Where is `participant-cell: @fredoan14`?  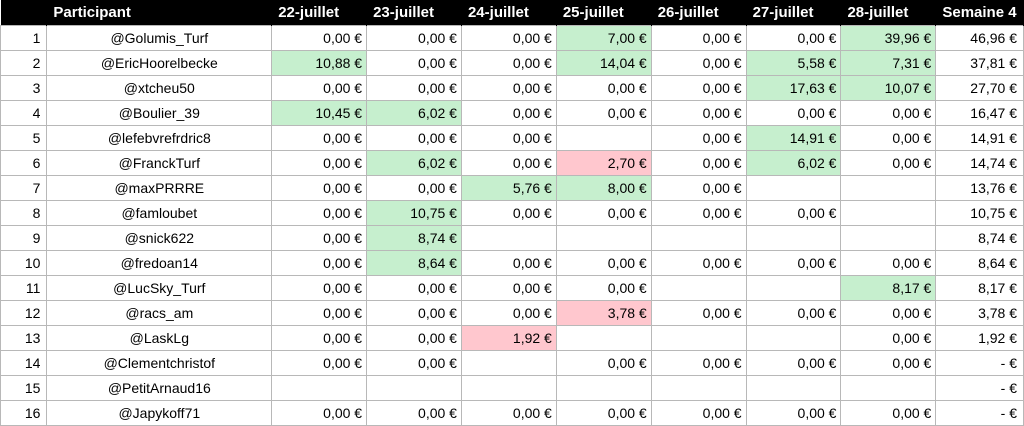
participant-cell: @fredoan14 is located at coordinates (159, 262).